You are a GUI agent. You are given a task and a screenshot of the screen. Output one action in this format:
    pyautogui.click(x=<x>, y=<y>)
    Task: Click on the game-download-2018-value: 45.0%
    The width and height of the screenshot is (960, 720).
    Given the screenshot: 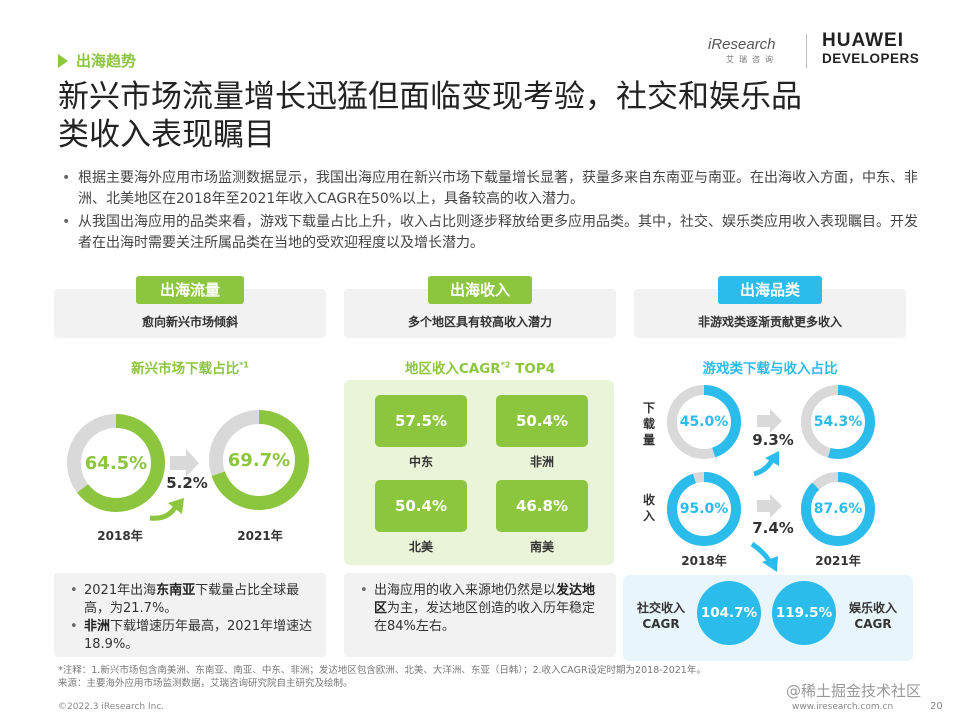 What is the action you would take?
    pyautogui.click(x=704, y=422)
    